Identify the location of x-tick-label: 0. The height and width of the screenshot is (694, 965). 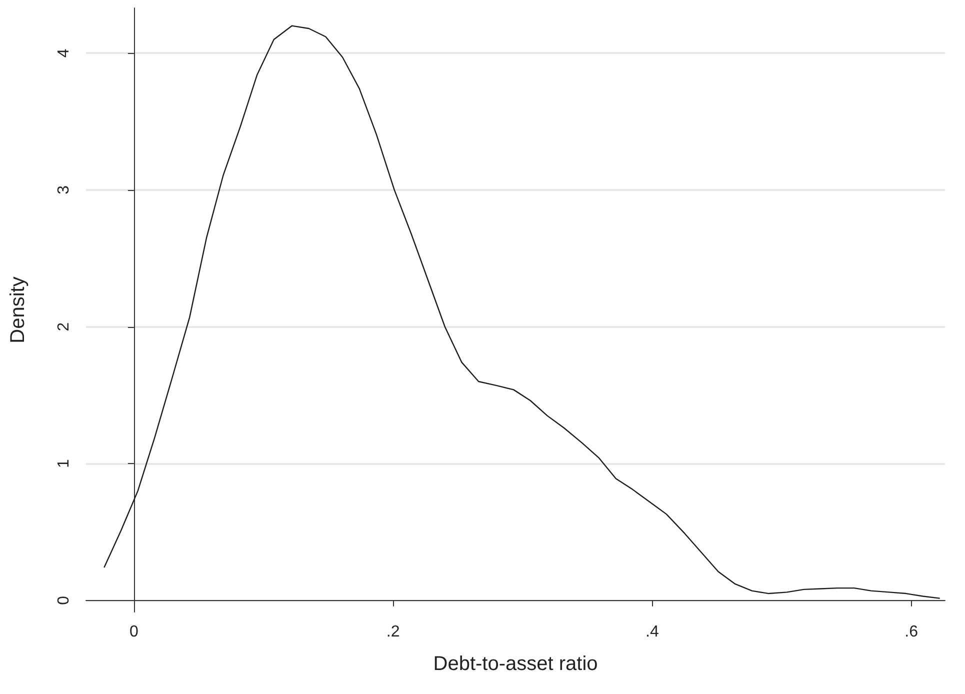
(133, 632).